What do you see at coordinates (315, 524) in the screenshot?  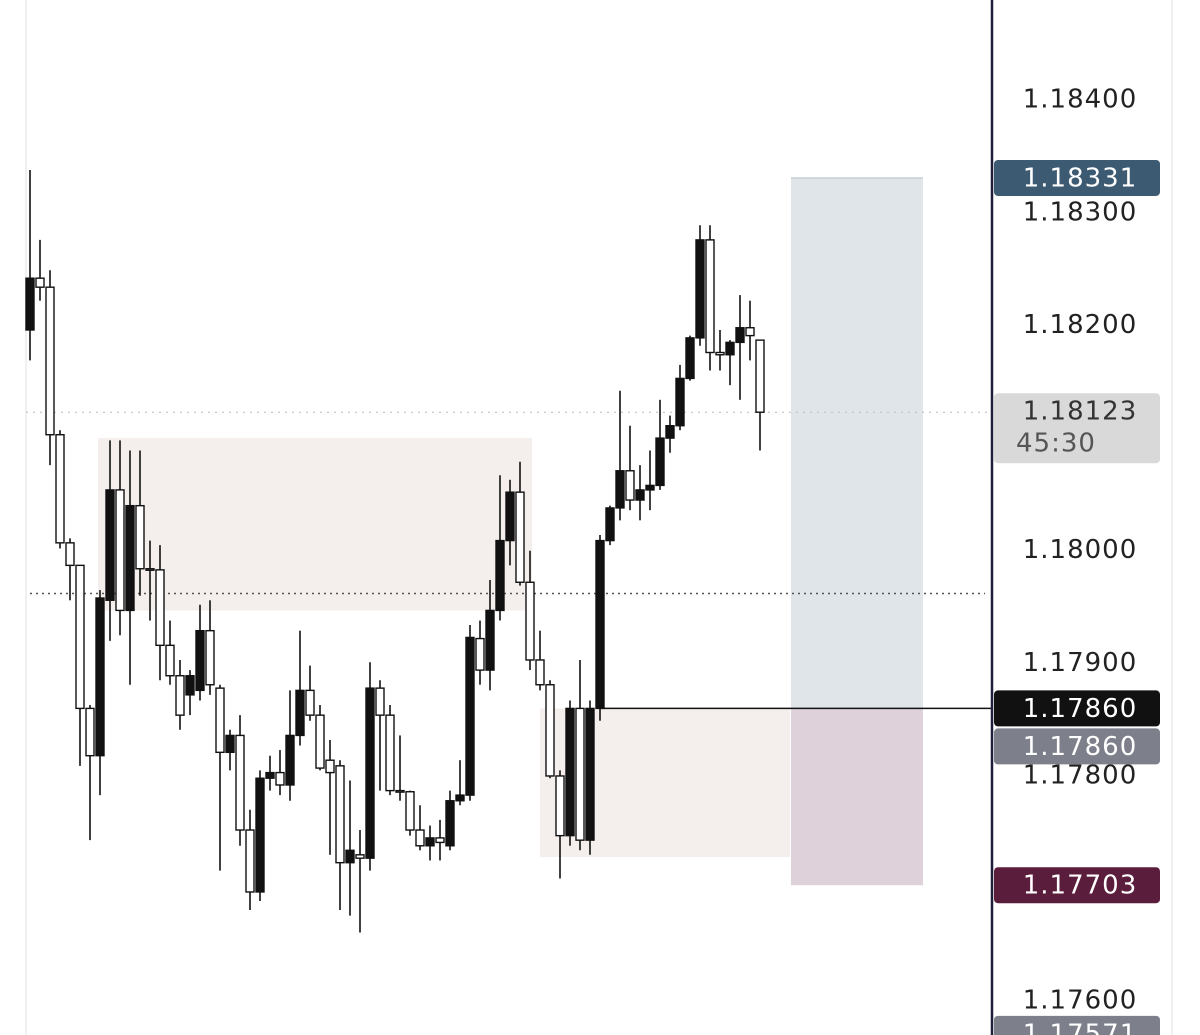 I see `zone` at bounding box center [315, 524].